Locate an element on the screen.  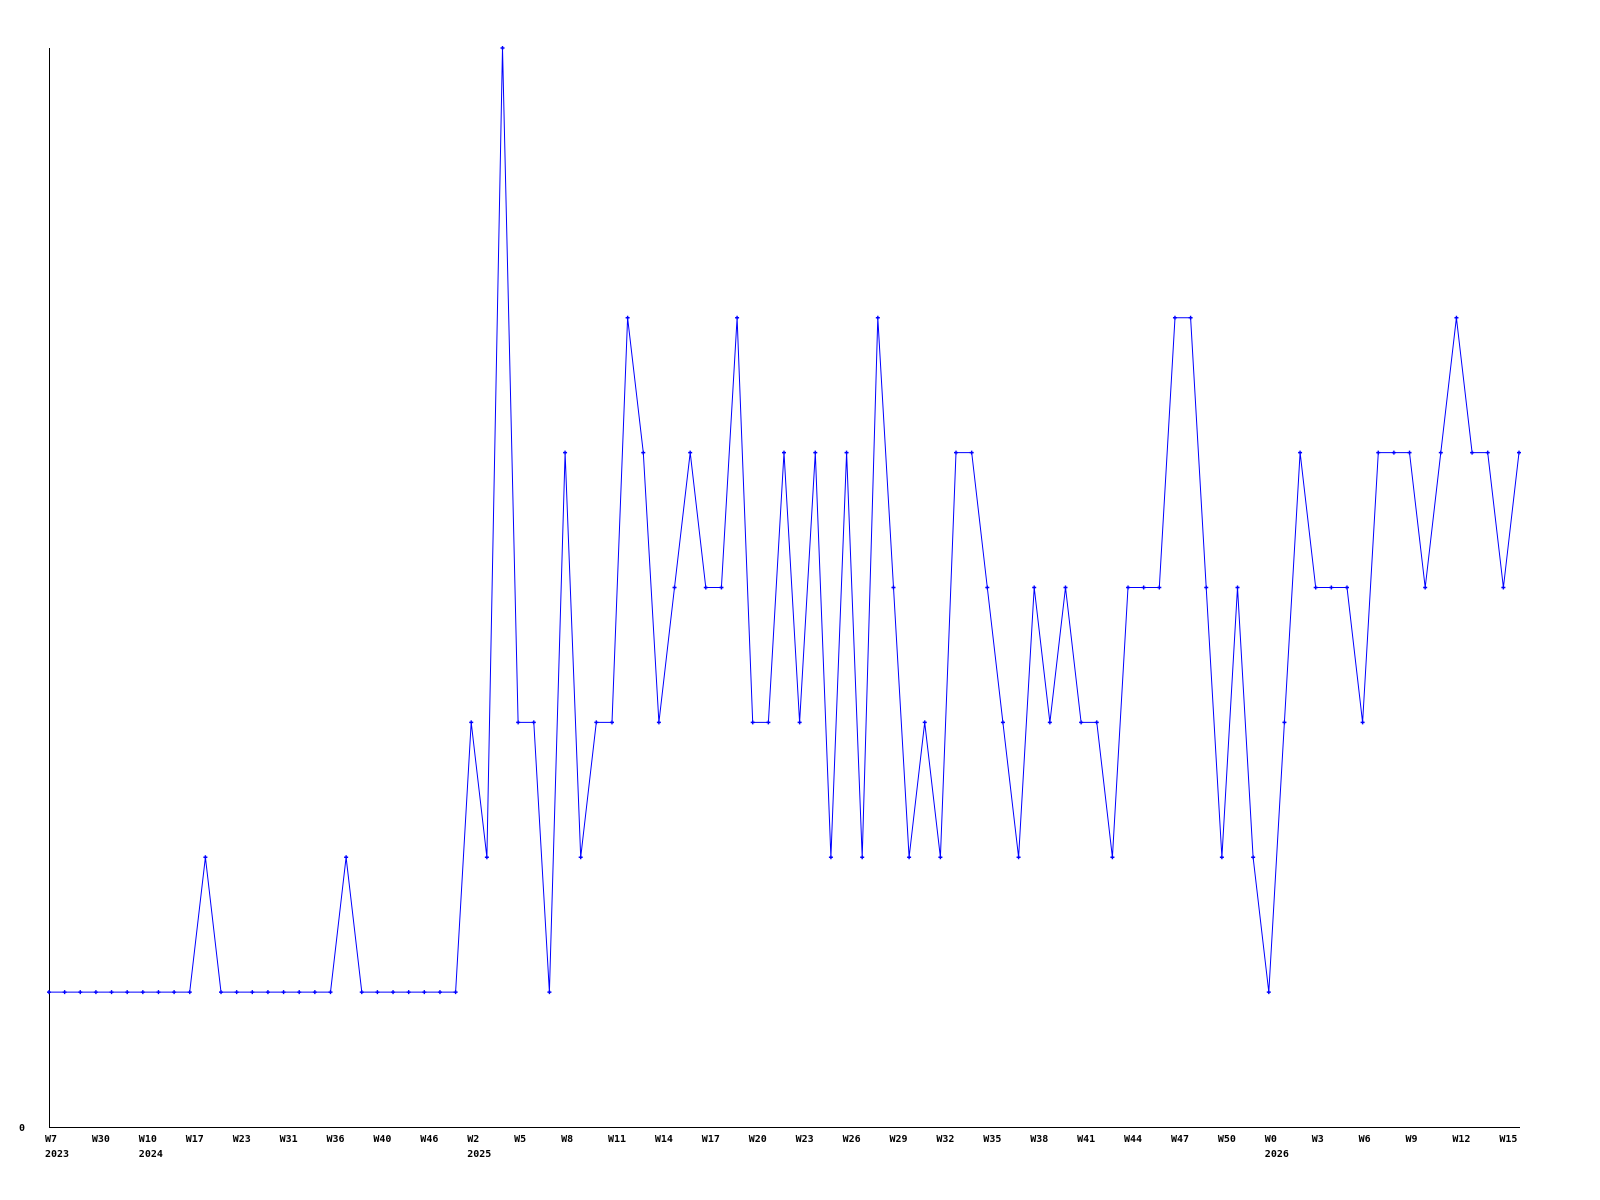
x-tick-label: W41 is located at coordinates (1086, 1139).